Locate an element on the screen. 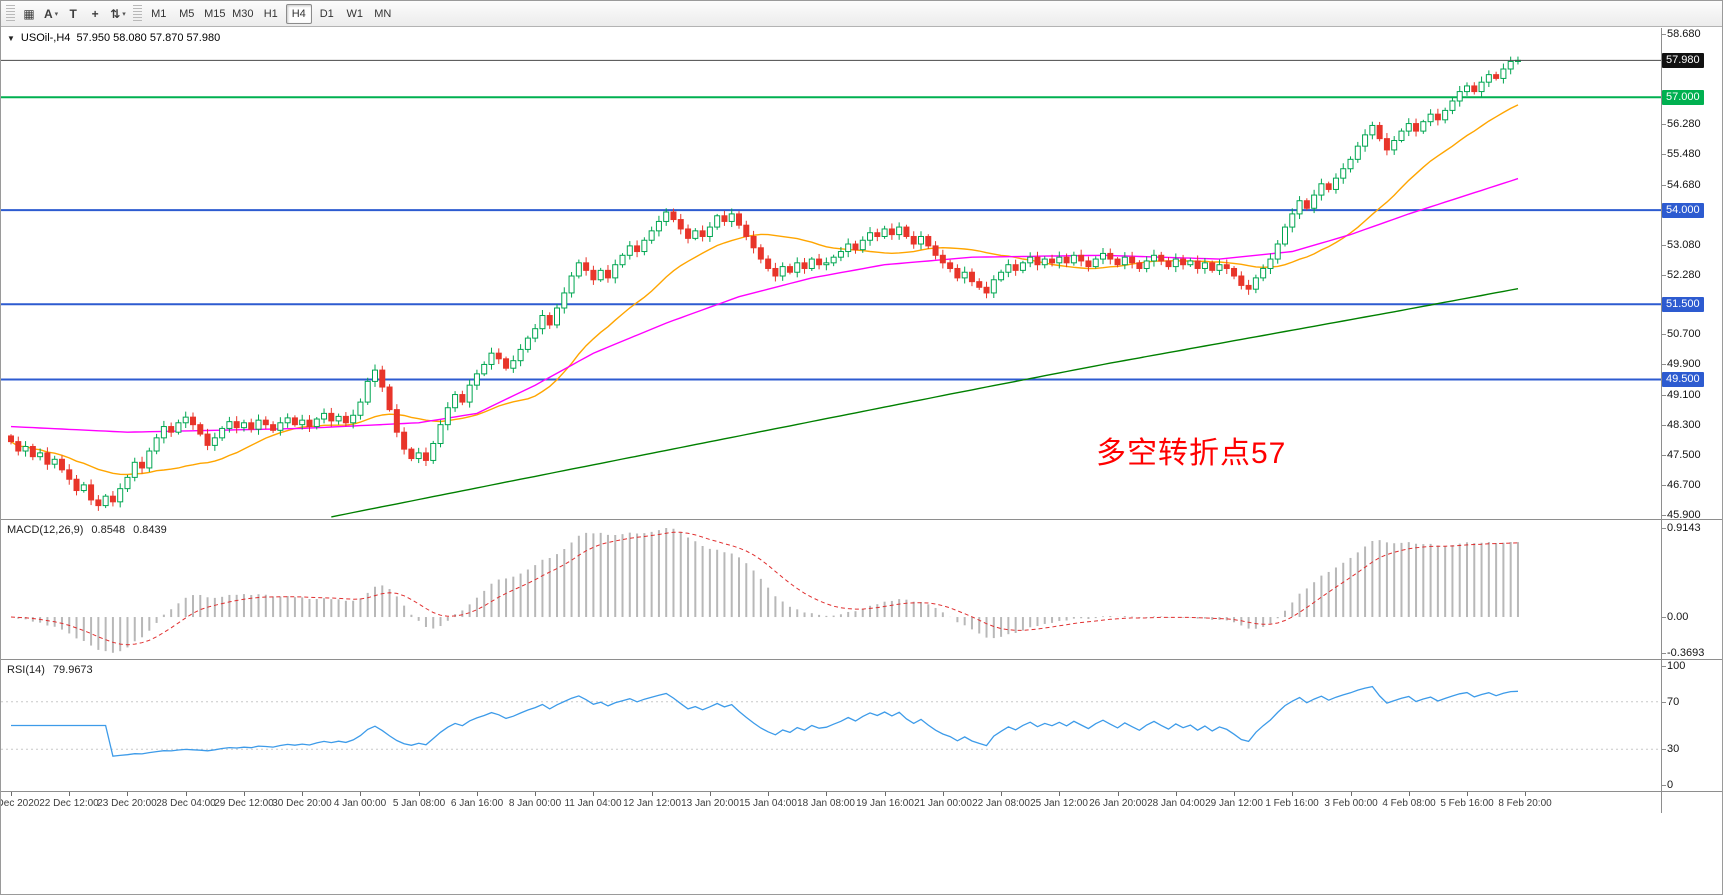  rsi-axis-label: 70 is located at coordinates (1670, 702).